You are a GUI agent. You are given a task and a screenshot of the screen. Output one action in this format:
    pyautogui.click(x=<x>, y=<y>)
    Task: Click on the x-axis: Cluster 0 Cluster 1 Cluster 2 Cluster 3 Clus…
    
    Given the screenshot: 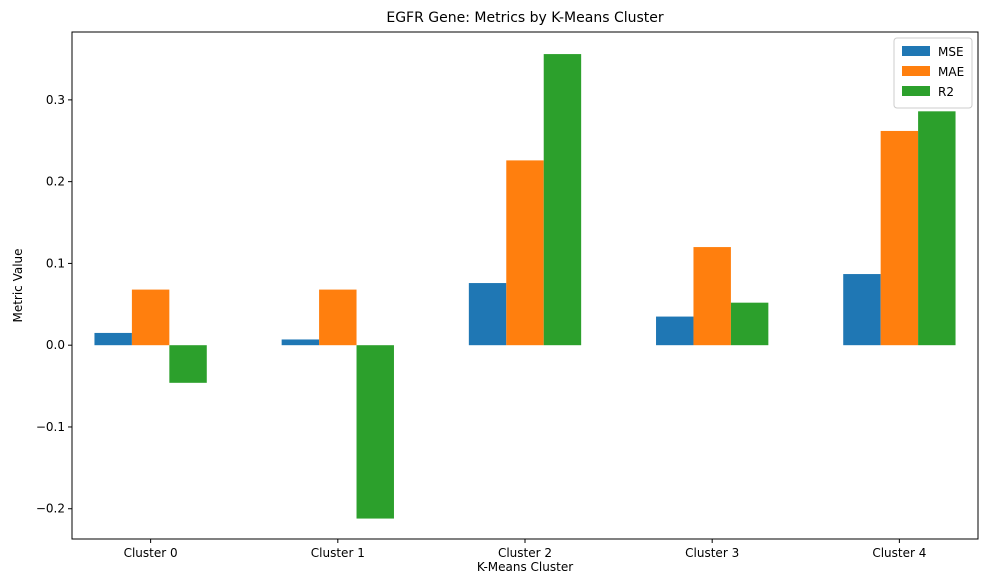 What is the action you would take?
    pyautogui.click(x=525, y=549)
    